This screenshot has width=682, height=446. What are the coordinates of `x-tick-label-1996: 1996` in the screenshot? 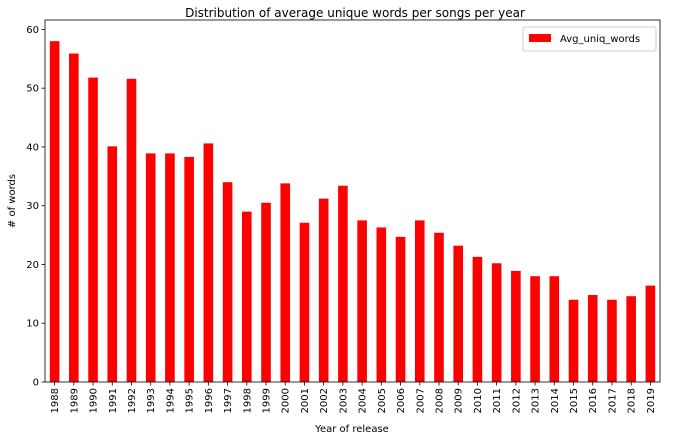 It's located at (209, 400).